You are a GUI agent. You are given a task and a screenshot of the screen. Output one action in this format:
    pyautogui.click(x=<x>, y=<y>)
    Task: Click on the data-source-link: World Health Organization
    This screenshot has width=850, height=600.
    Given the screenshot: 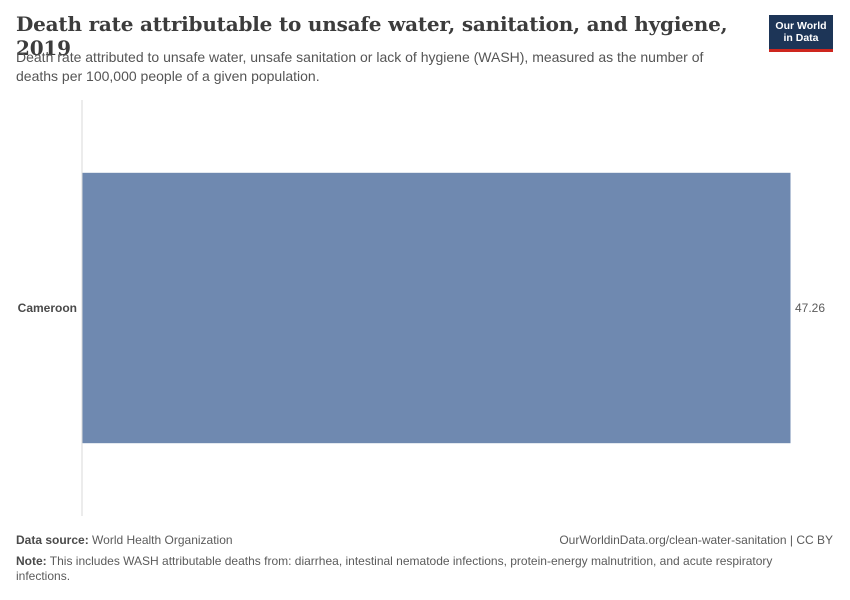 What is the action you would take?
    pyautogui.click(x=162, y=540)
    